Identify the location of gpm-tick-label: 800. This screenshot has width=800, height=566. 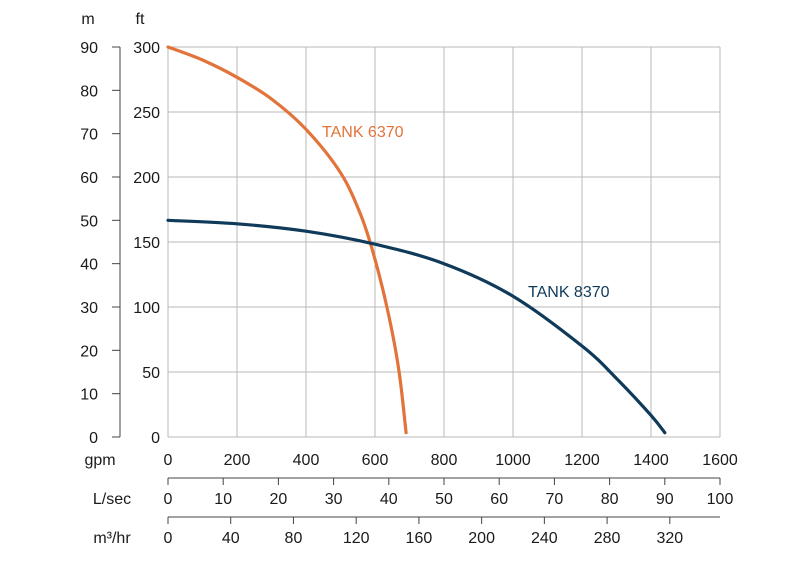
(444, 460).